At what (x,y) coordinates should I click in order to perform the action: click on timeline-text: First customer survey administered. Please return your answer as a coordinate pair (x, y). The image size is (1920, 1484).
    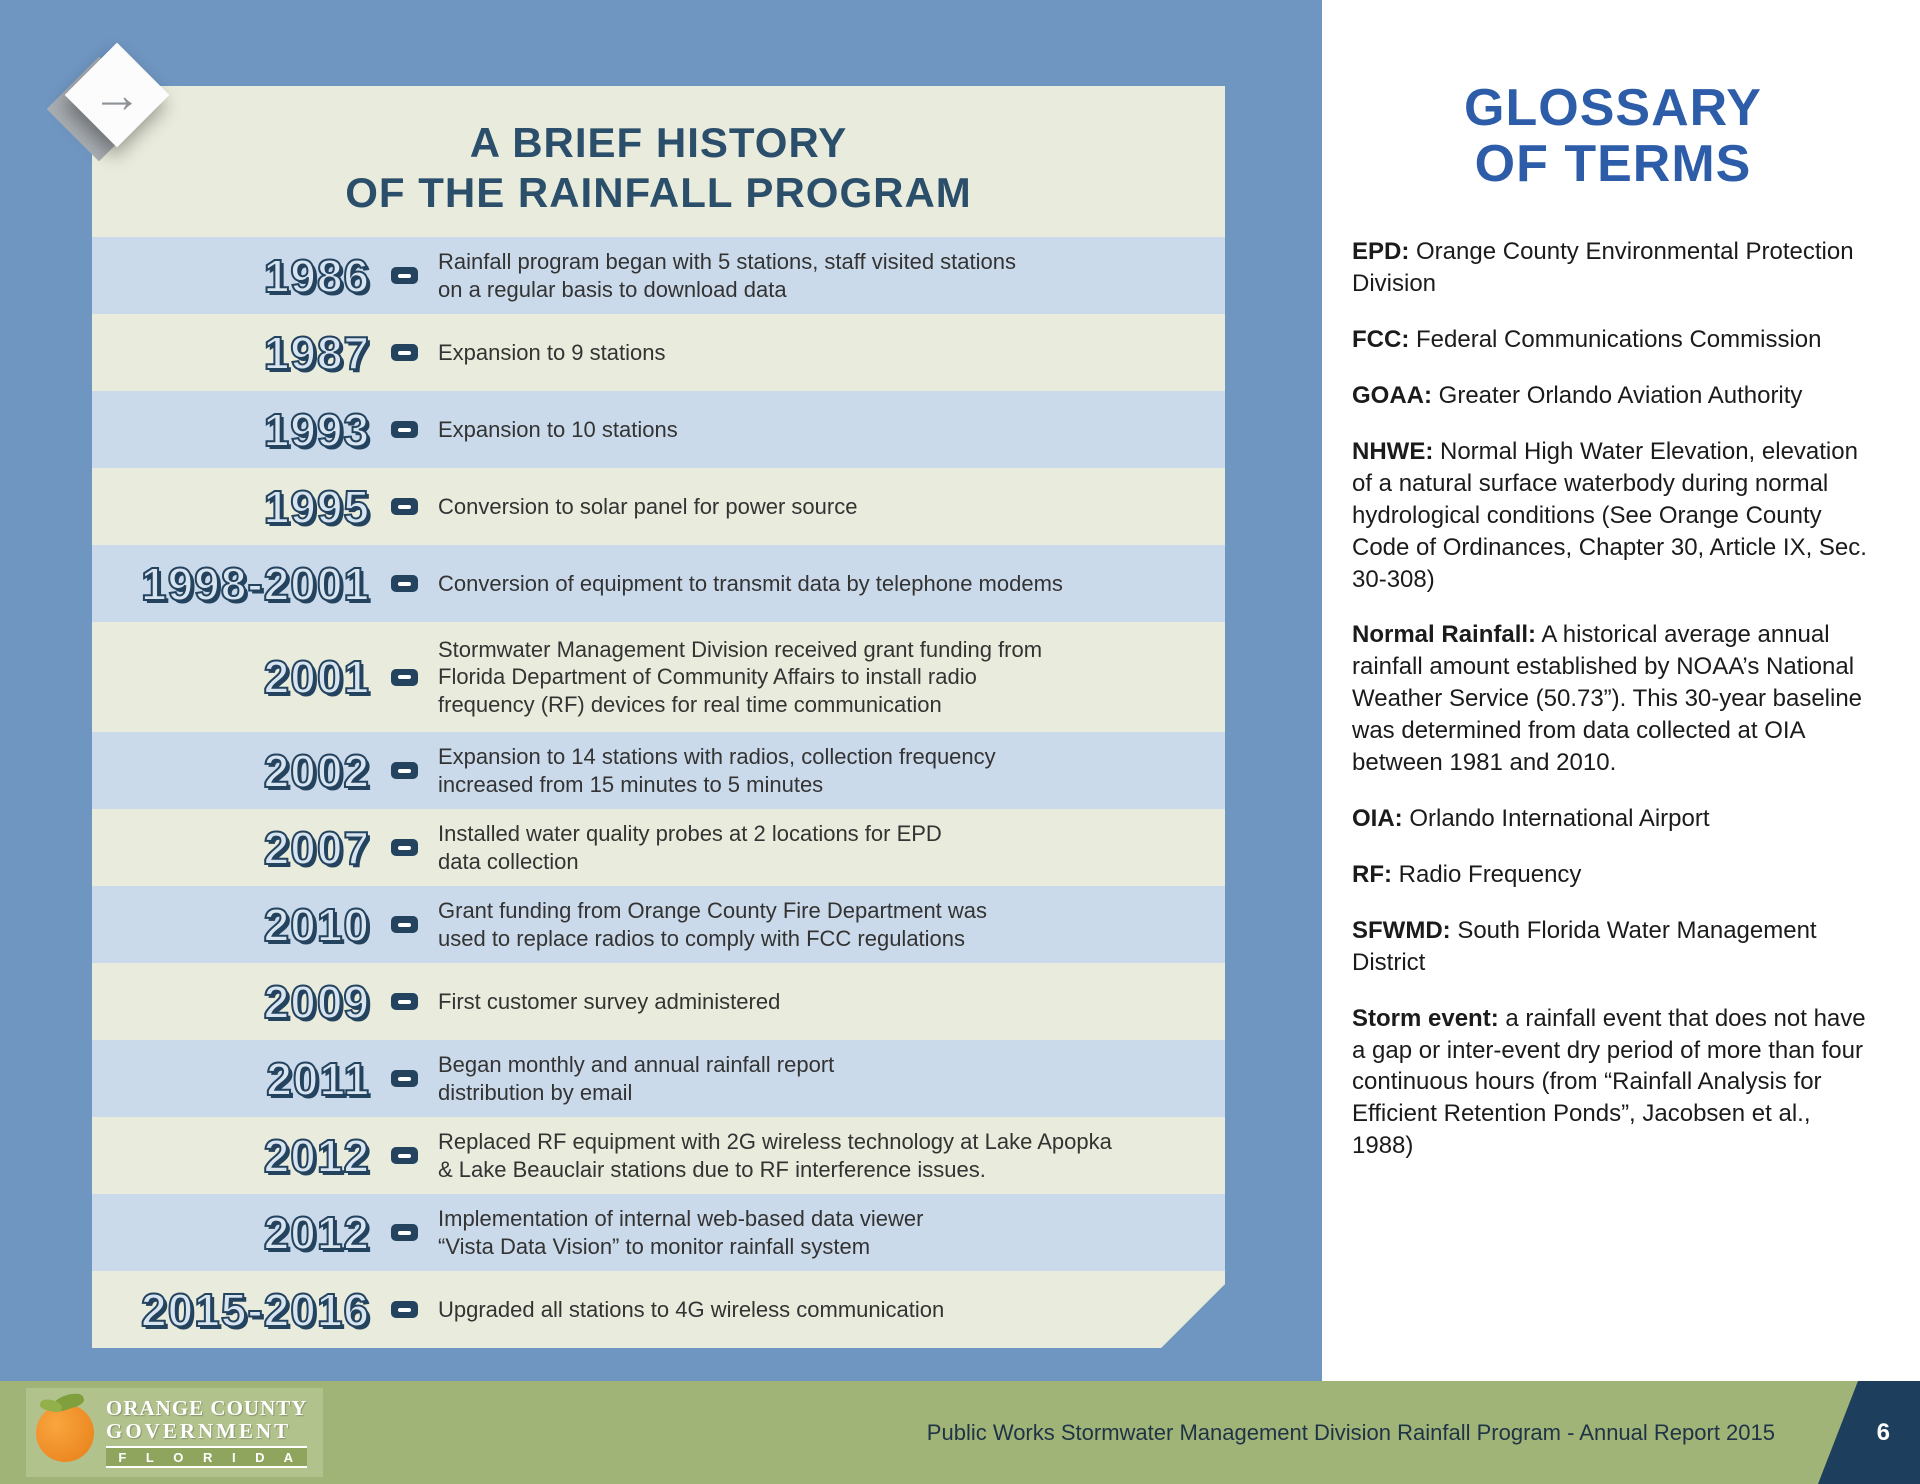
    Looking at the image, I should click on (609, 1001).